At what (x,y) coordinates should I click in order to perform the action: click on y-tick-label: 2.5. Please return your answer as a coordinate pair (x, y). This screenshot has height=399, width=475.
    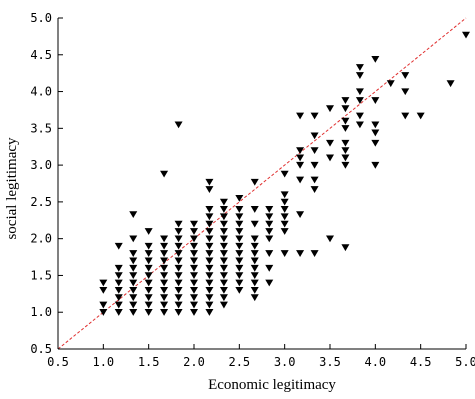
    Looking at the image, I should click on (41, 202).